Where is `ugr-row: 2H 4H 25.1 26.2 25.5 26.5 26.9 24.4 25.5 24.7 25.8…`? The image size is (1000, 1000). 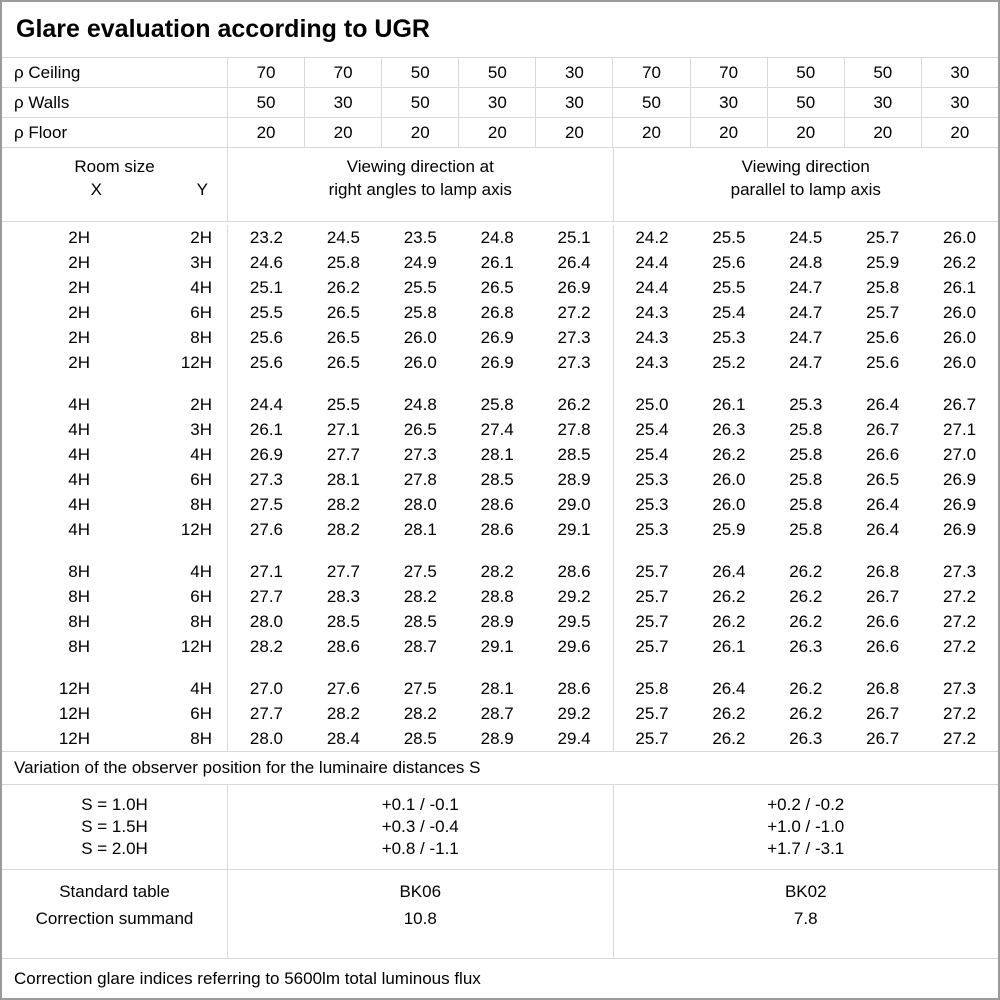
ugr-row: 2H 4H 25.1 26.2 25.5 26.5 26.9 24.4 25.5 24.7 25.8… is located at coordinates (500, 287).